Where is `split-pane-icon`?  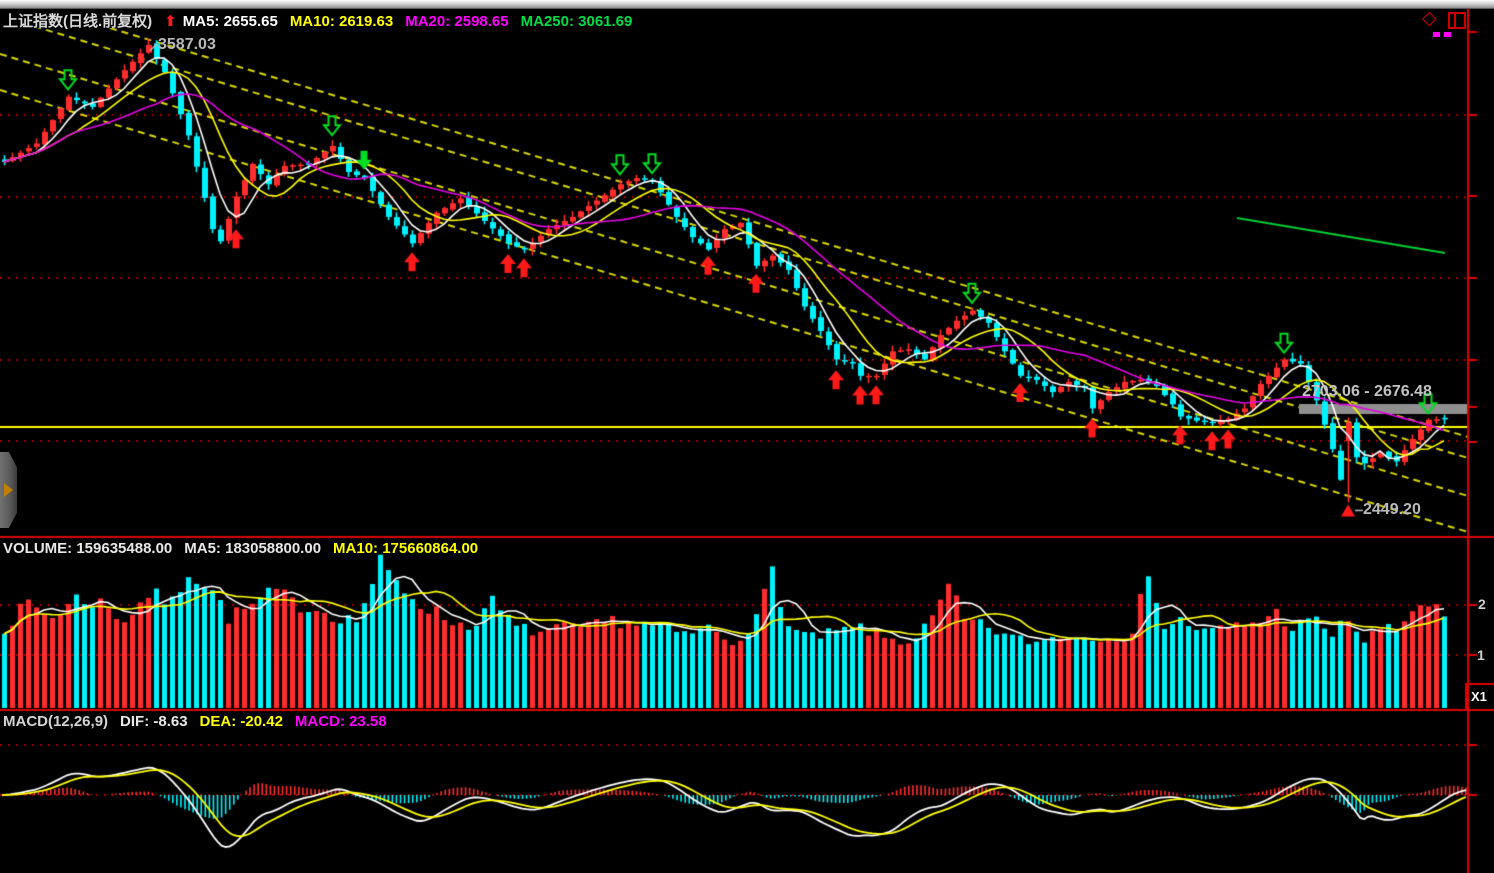 split-pane-icon is located at coordinates (1457, 20).